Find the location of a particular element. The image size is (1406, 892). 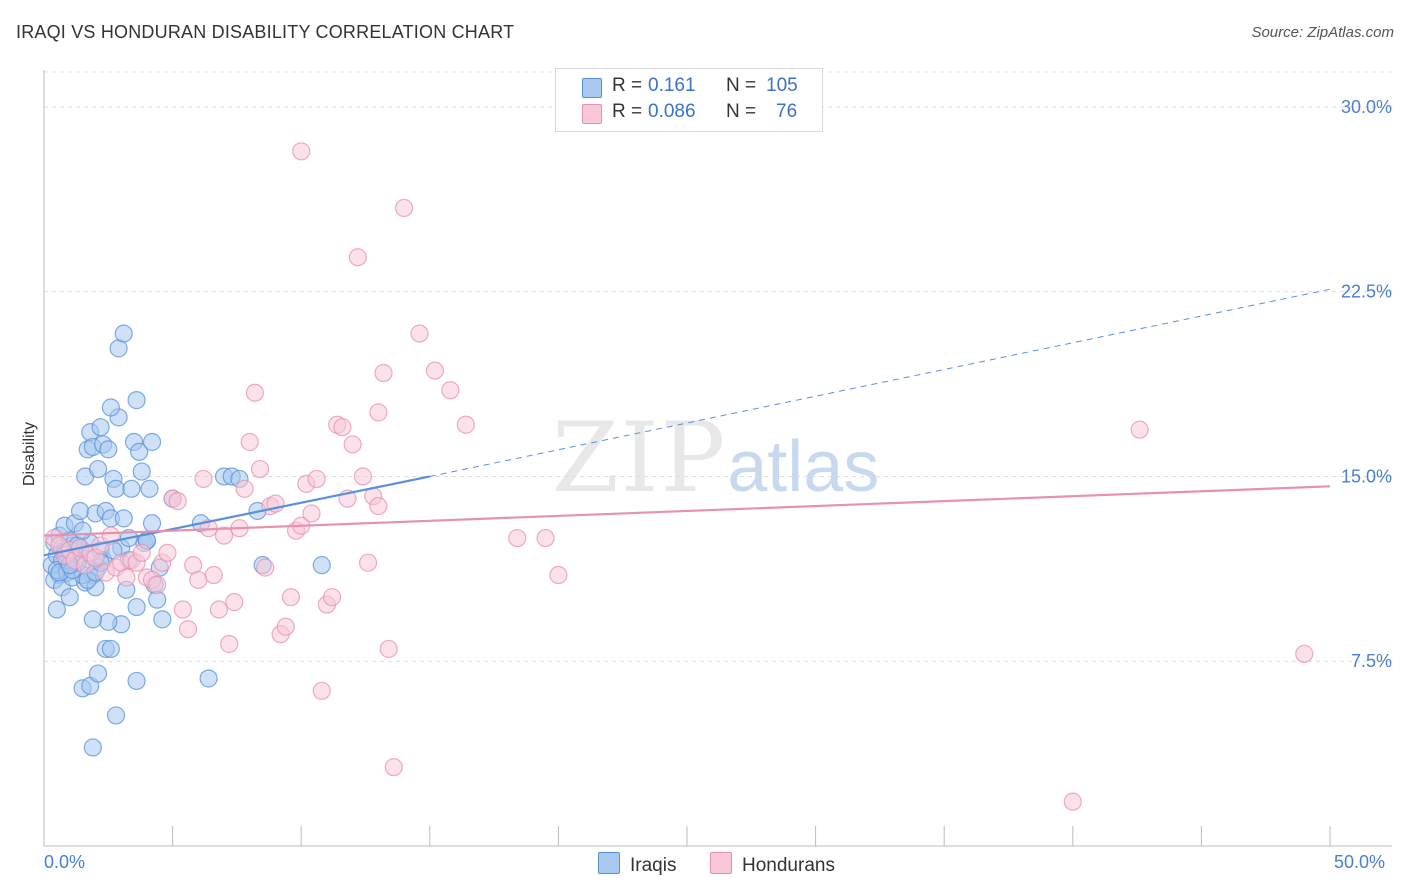

legend-swatch-iraqis is located at coordinates (592, 88).